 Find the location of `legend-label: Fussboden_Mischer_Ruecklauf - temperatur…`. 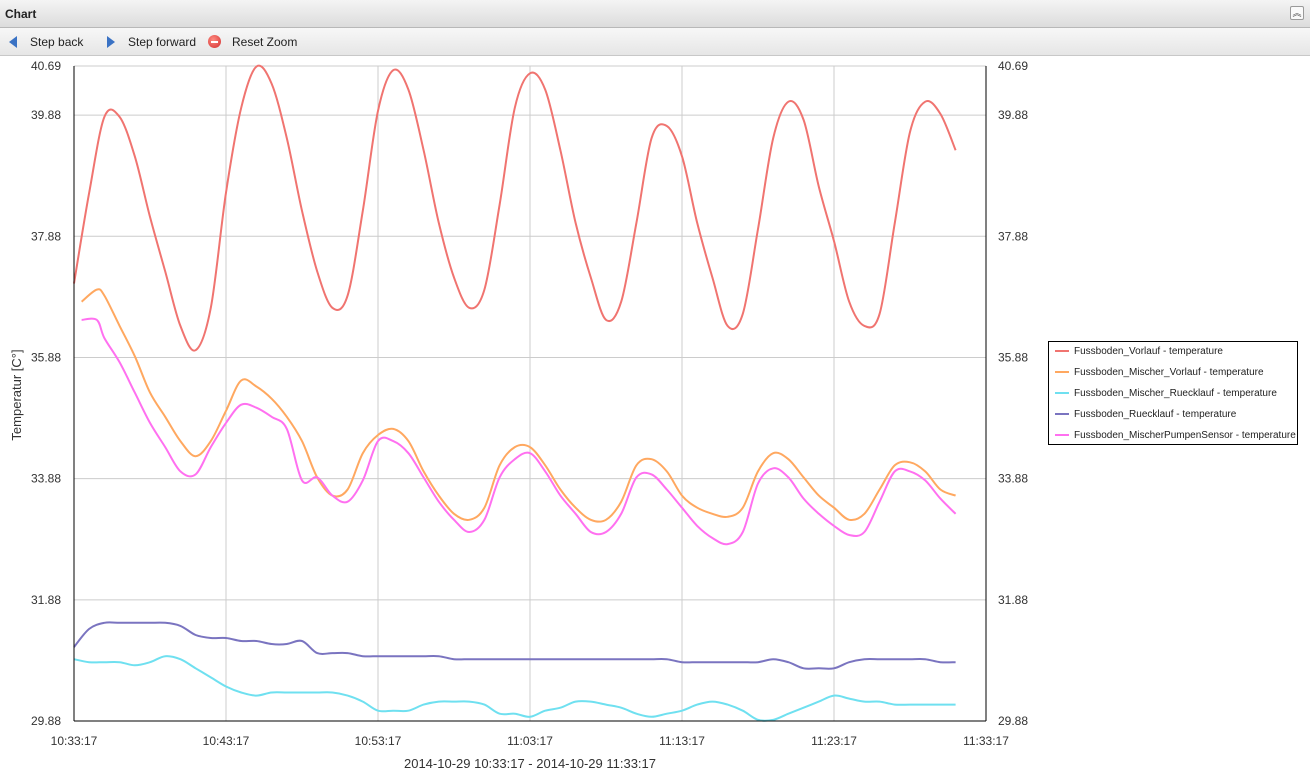

legend-label: Fussboden_Mischer_Ruecklauf - temperatur… is located at coordinates (1175, 393).